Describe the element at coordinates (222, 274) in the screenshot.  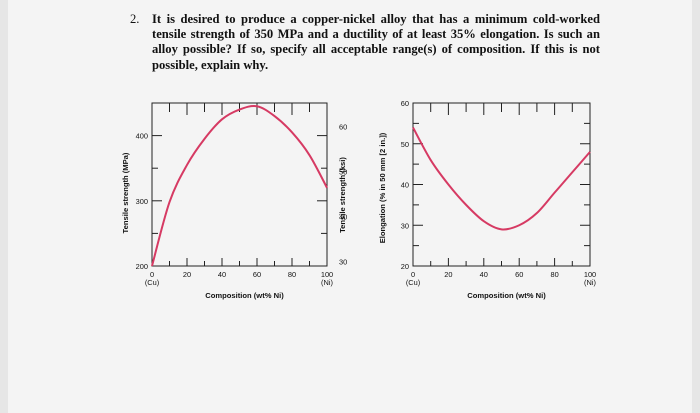
I see `chart1-x-tick-label: 40` at that location.